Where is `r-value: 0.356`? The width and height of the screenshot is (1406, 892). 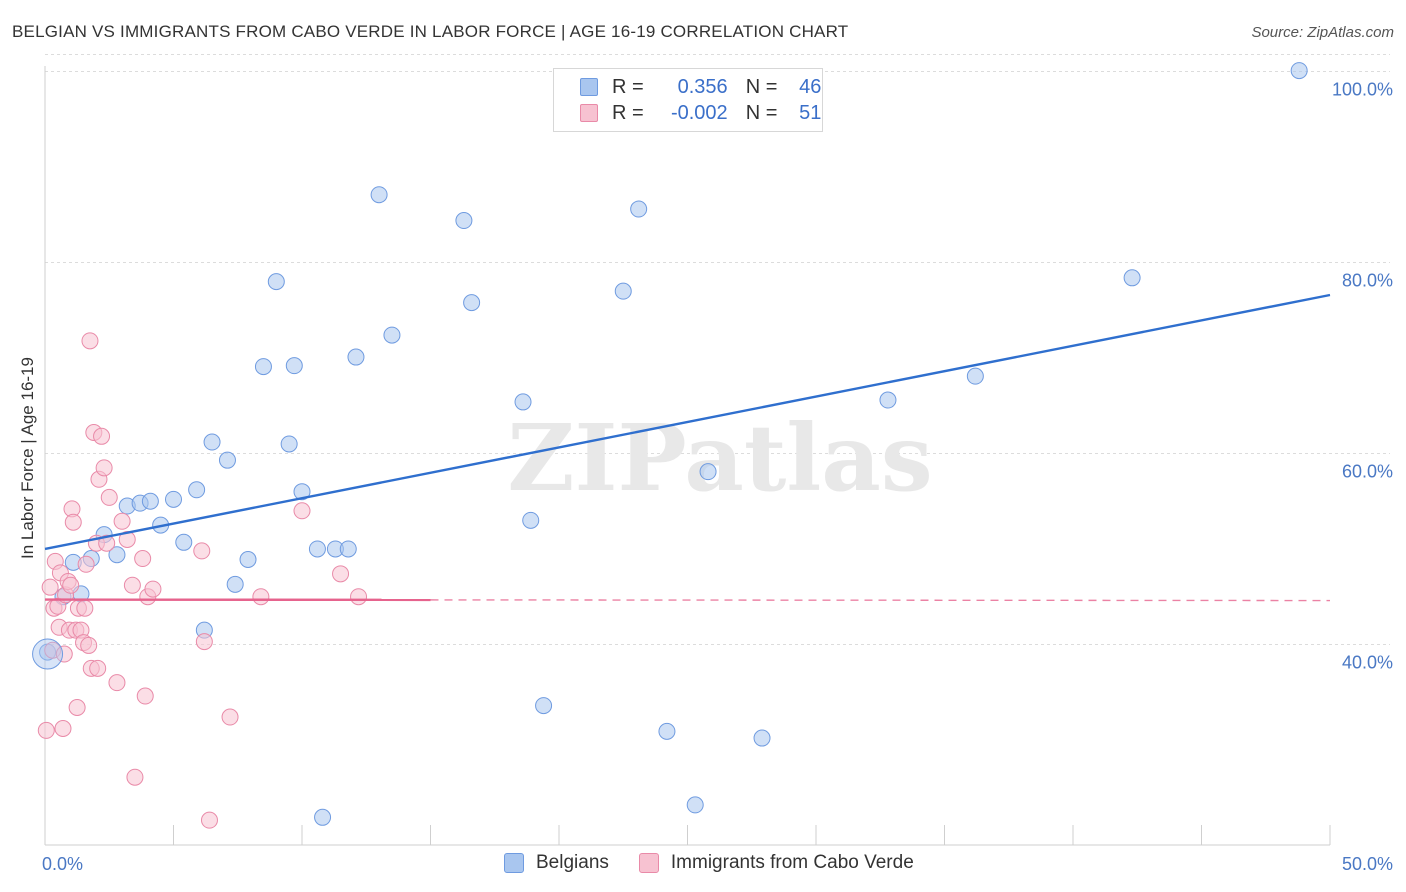
r-value: 0.356 is located at coordinates (702, 86).